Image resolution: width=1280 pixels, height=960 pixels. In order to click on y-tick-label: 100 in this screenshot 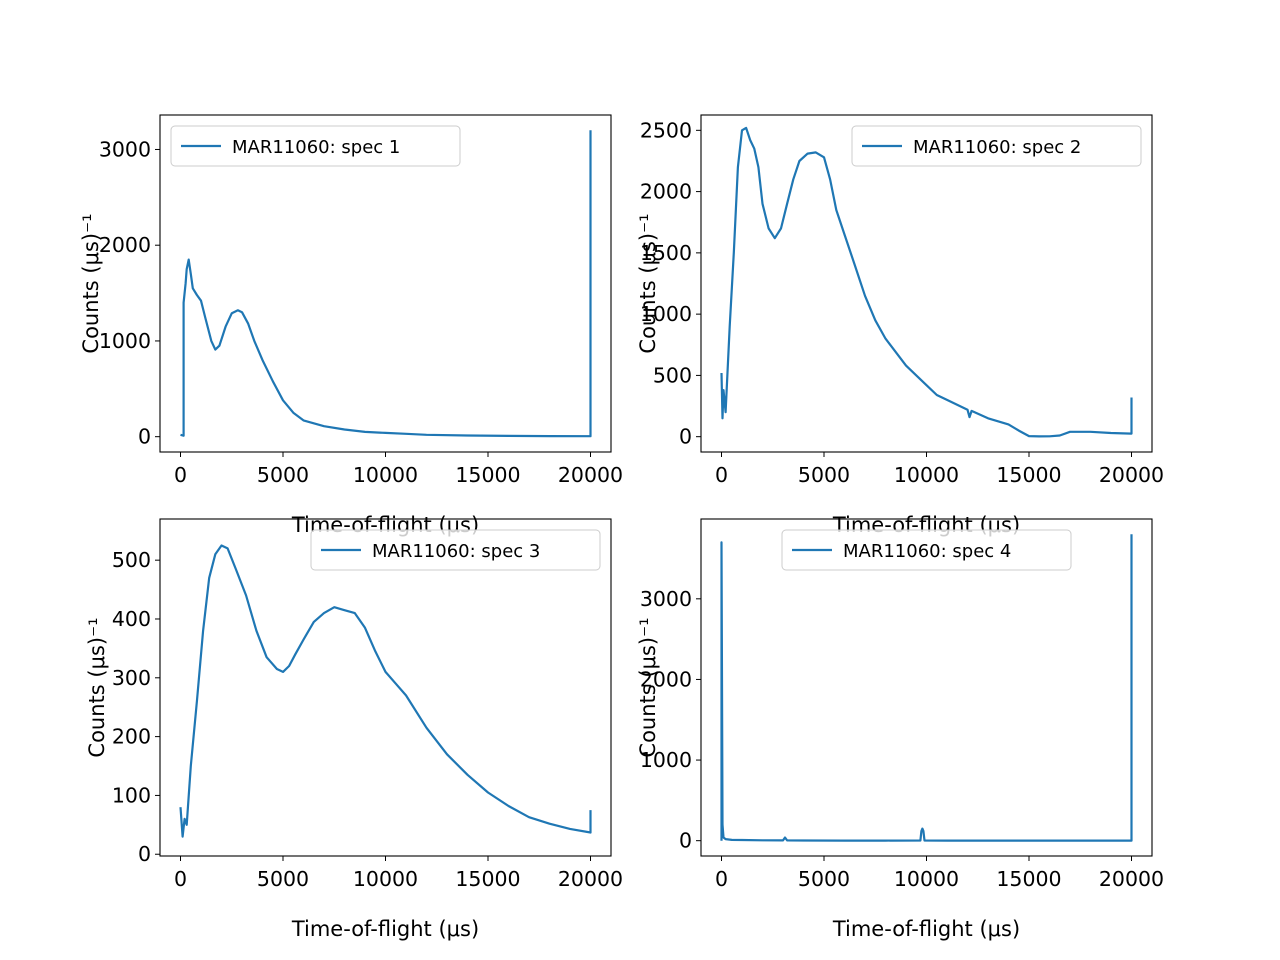, I will do `click(131, 795)`.